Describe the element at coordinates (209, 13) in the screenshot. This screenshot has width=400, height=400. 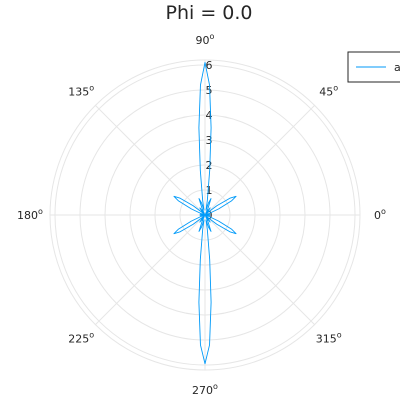
I see `chart-title: Phi = 0.0` at that location.